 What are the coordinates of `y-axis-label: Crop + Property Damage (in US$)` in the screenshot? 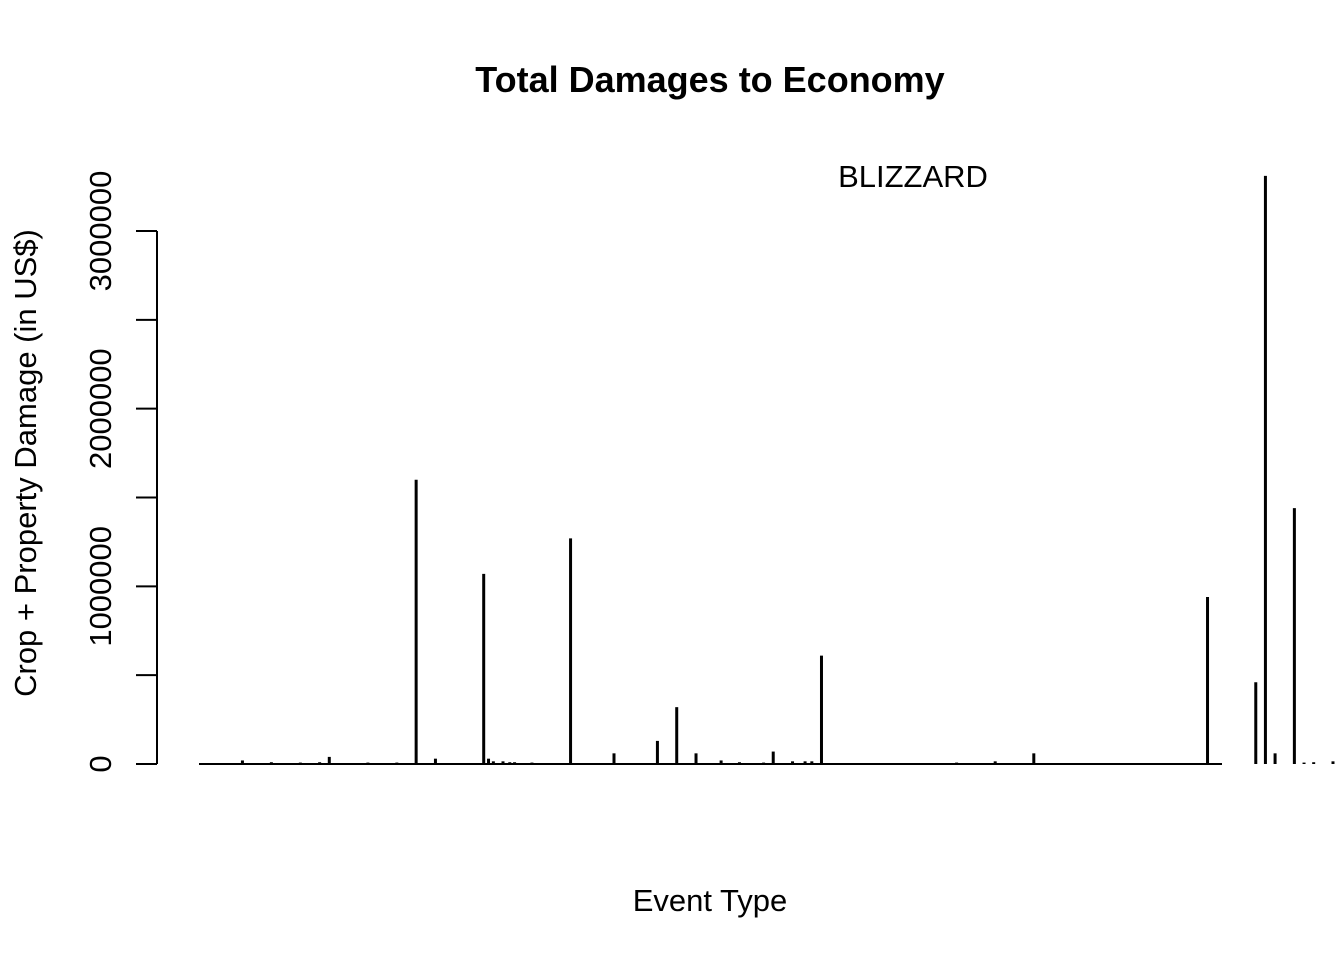 It's located at (25, 463).